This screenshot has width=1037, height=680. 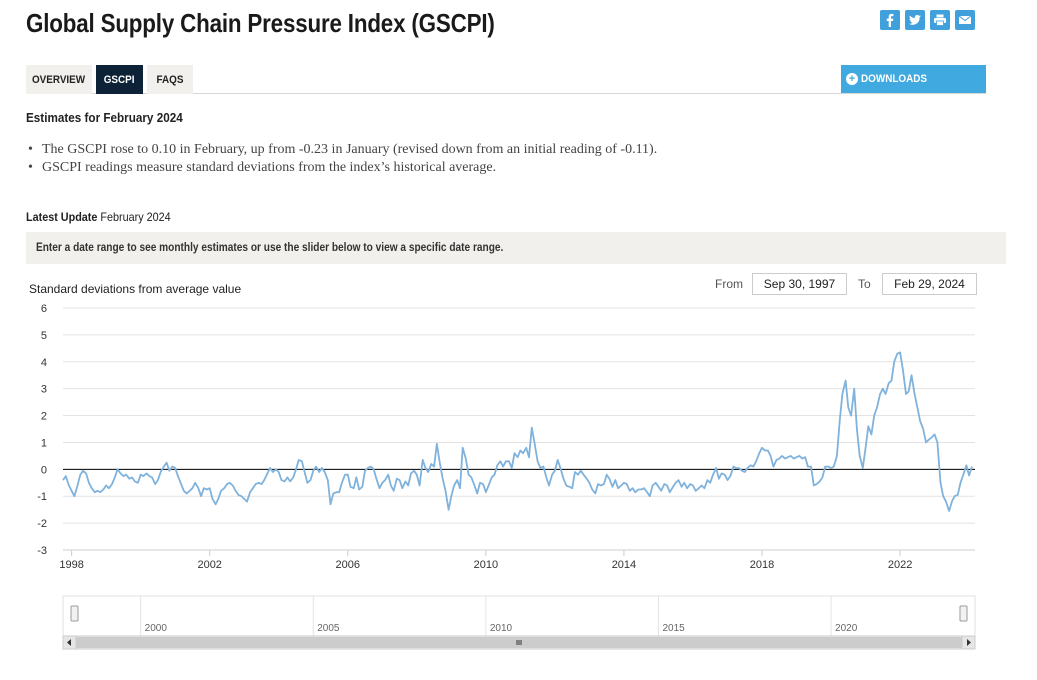 I want to click on latest-update: Latest Update February 2024, so click(x=98, y=217).